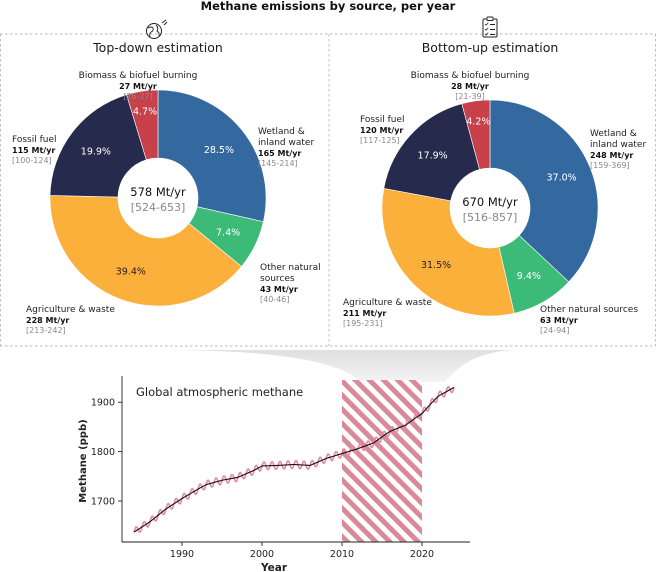 This screenshot has height=572, width=656. What do you see at coordinates (277, 279) in the screenshot?
I see `slice-name-label: sources` at bounding box center [277, 279].